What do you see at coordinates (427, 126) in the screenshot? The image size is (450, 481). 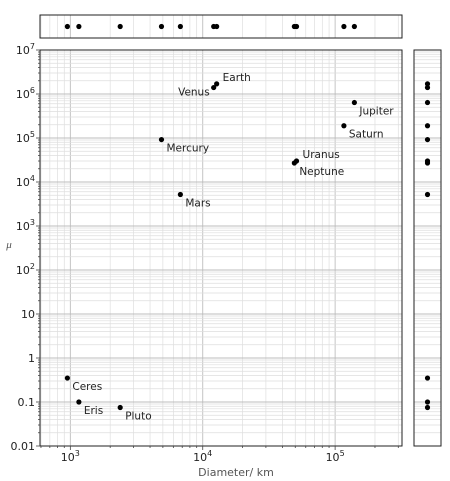 I see `marginal-y-point-saturn` at bounding box center [427, 126].